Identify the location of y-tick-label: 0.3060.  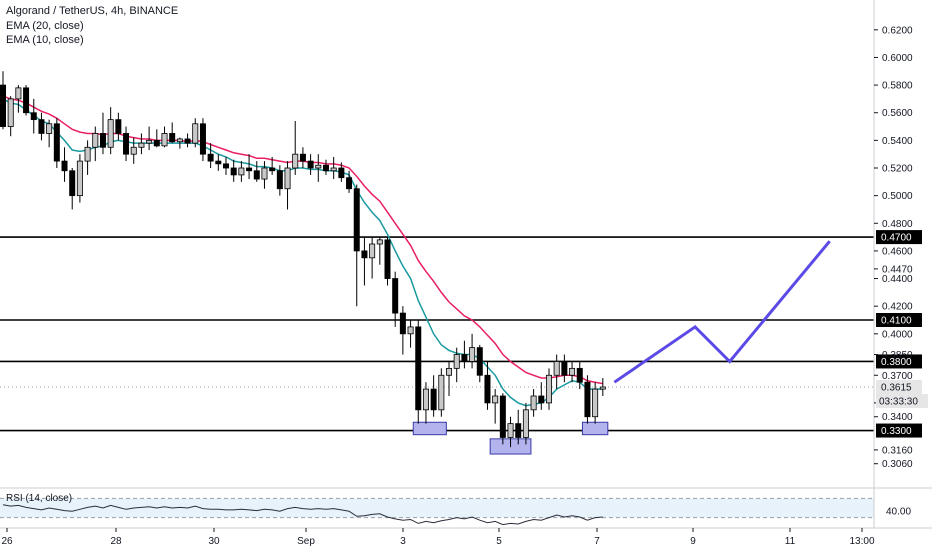
(897, 464).